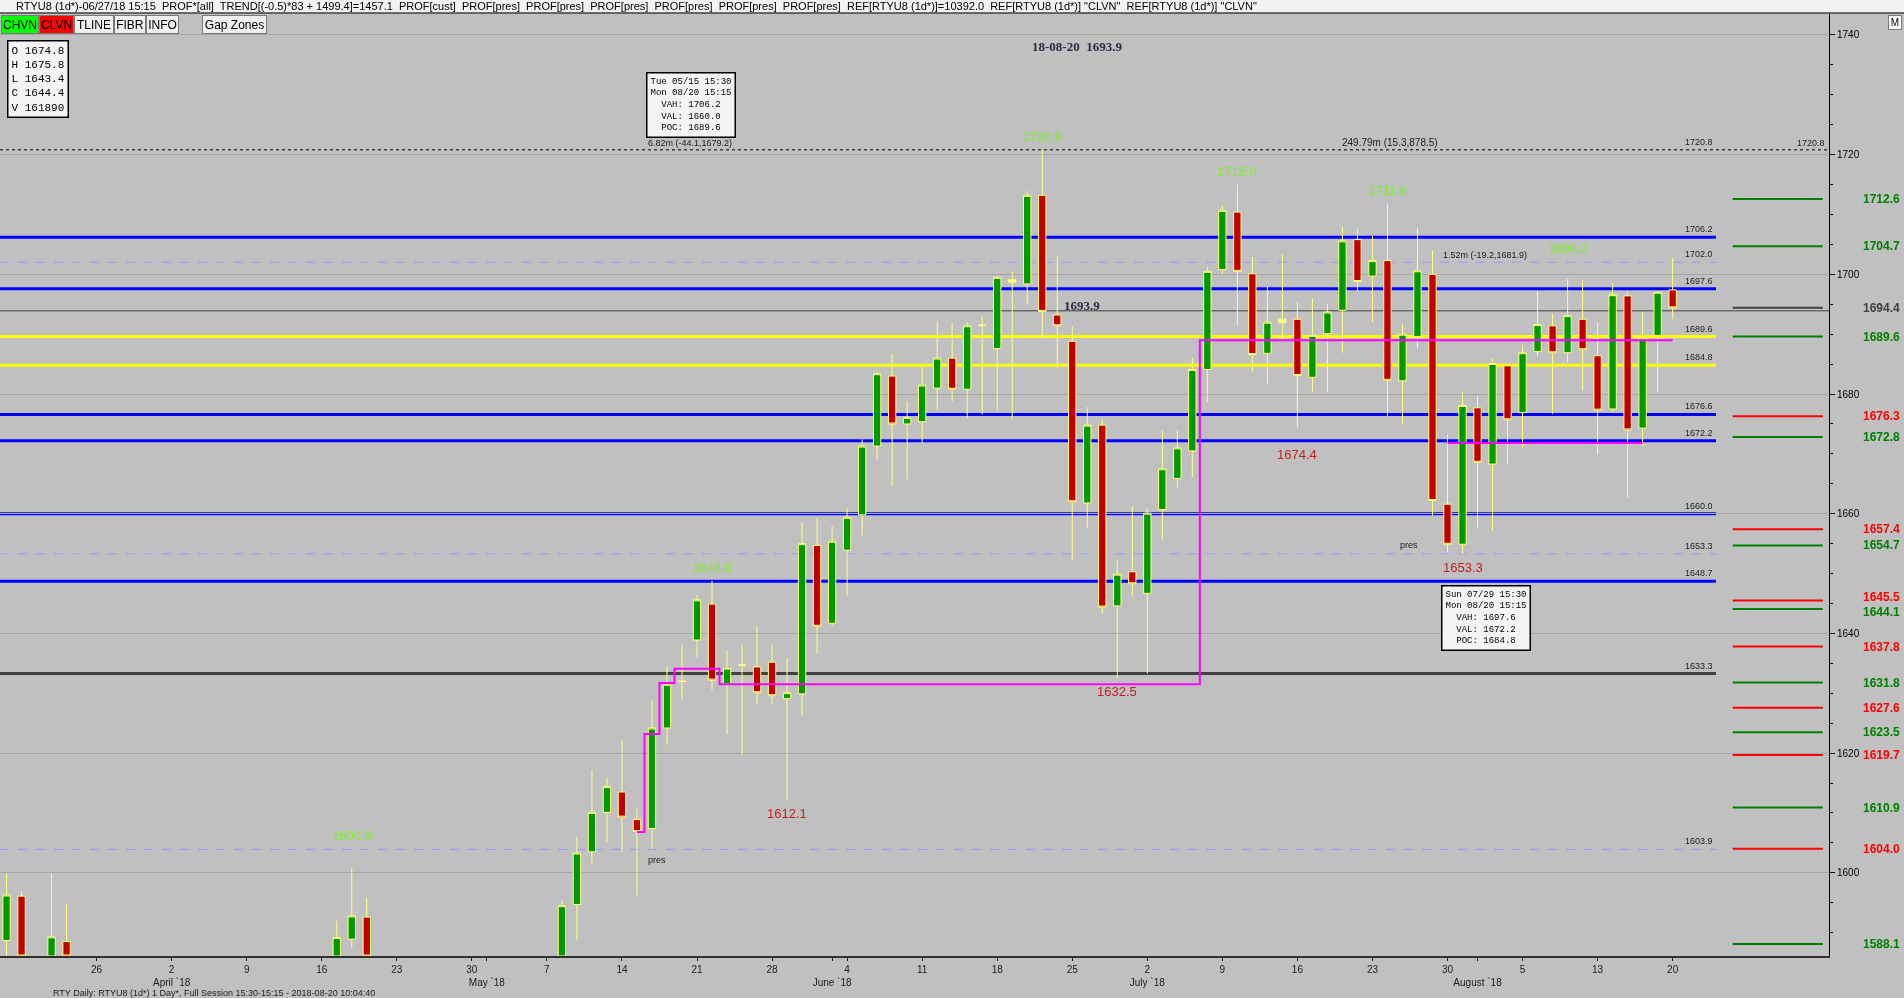 Image resolution: width=1904 pixels, height=998 pixels. I want to click on x-tick-label: 11, so click(922, 969).